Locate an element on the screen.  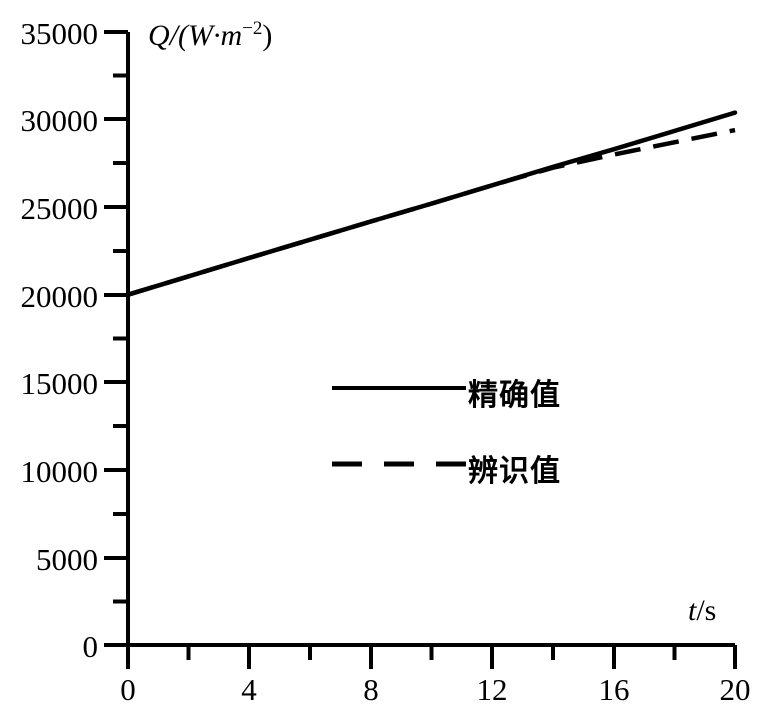
y-tick-label-35000: 35000 is located at coordinates (59, 33).